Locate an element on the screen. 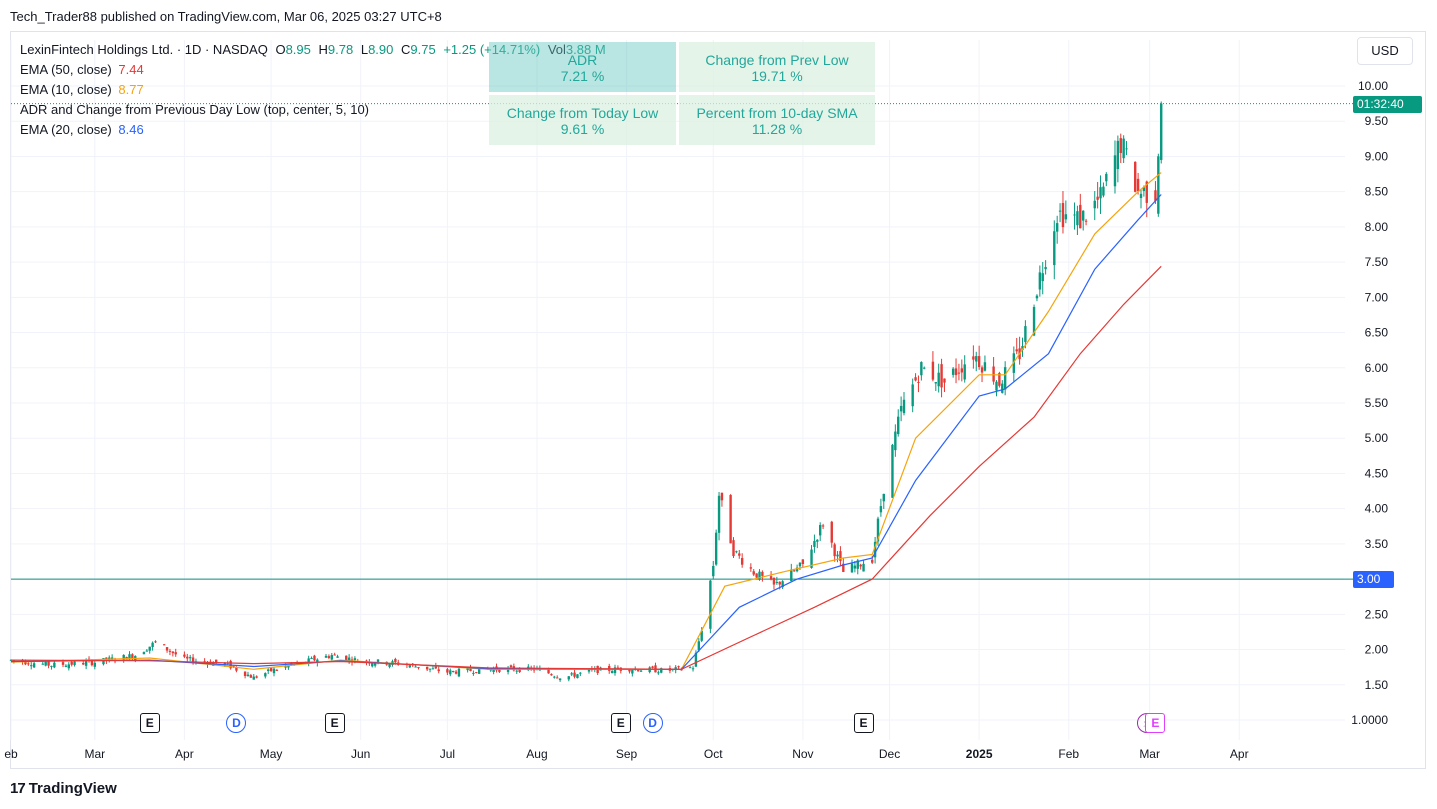  open-label: O is located at coordinates (280, 49).